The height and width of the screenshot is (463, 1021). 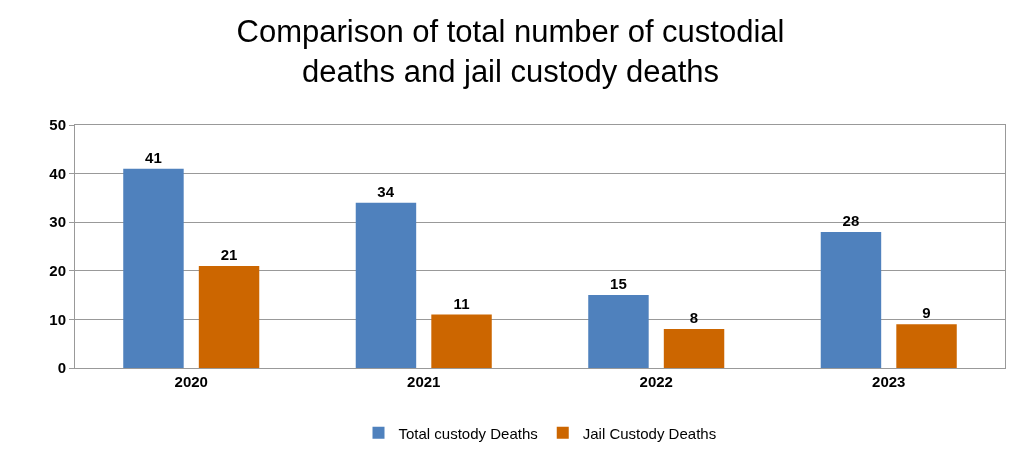 I want to click on x-tick-label: 2021, so click(x=424, y=381).